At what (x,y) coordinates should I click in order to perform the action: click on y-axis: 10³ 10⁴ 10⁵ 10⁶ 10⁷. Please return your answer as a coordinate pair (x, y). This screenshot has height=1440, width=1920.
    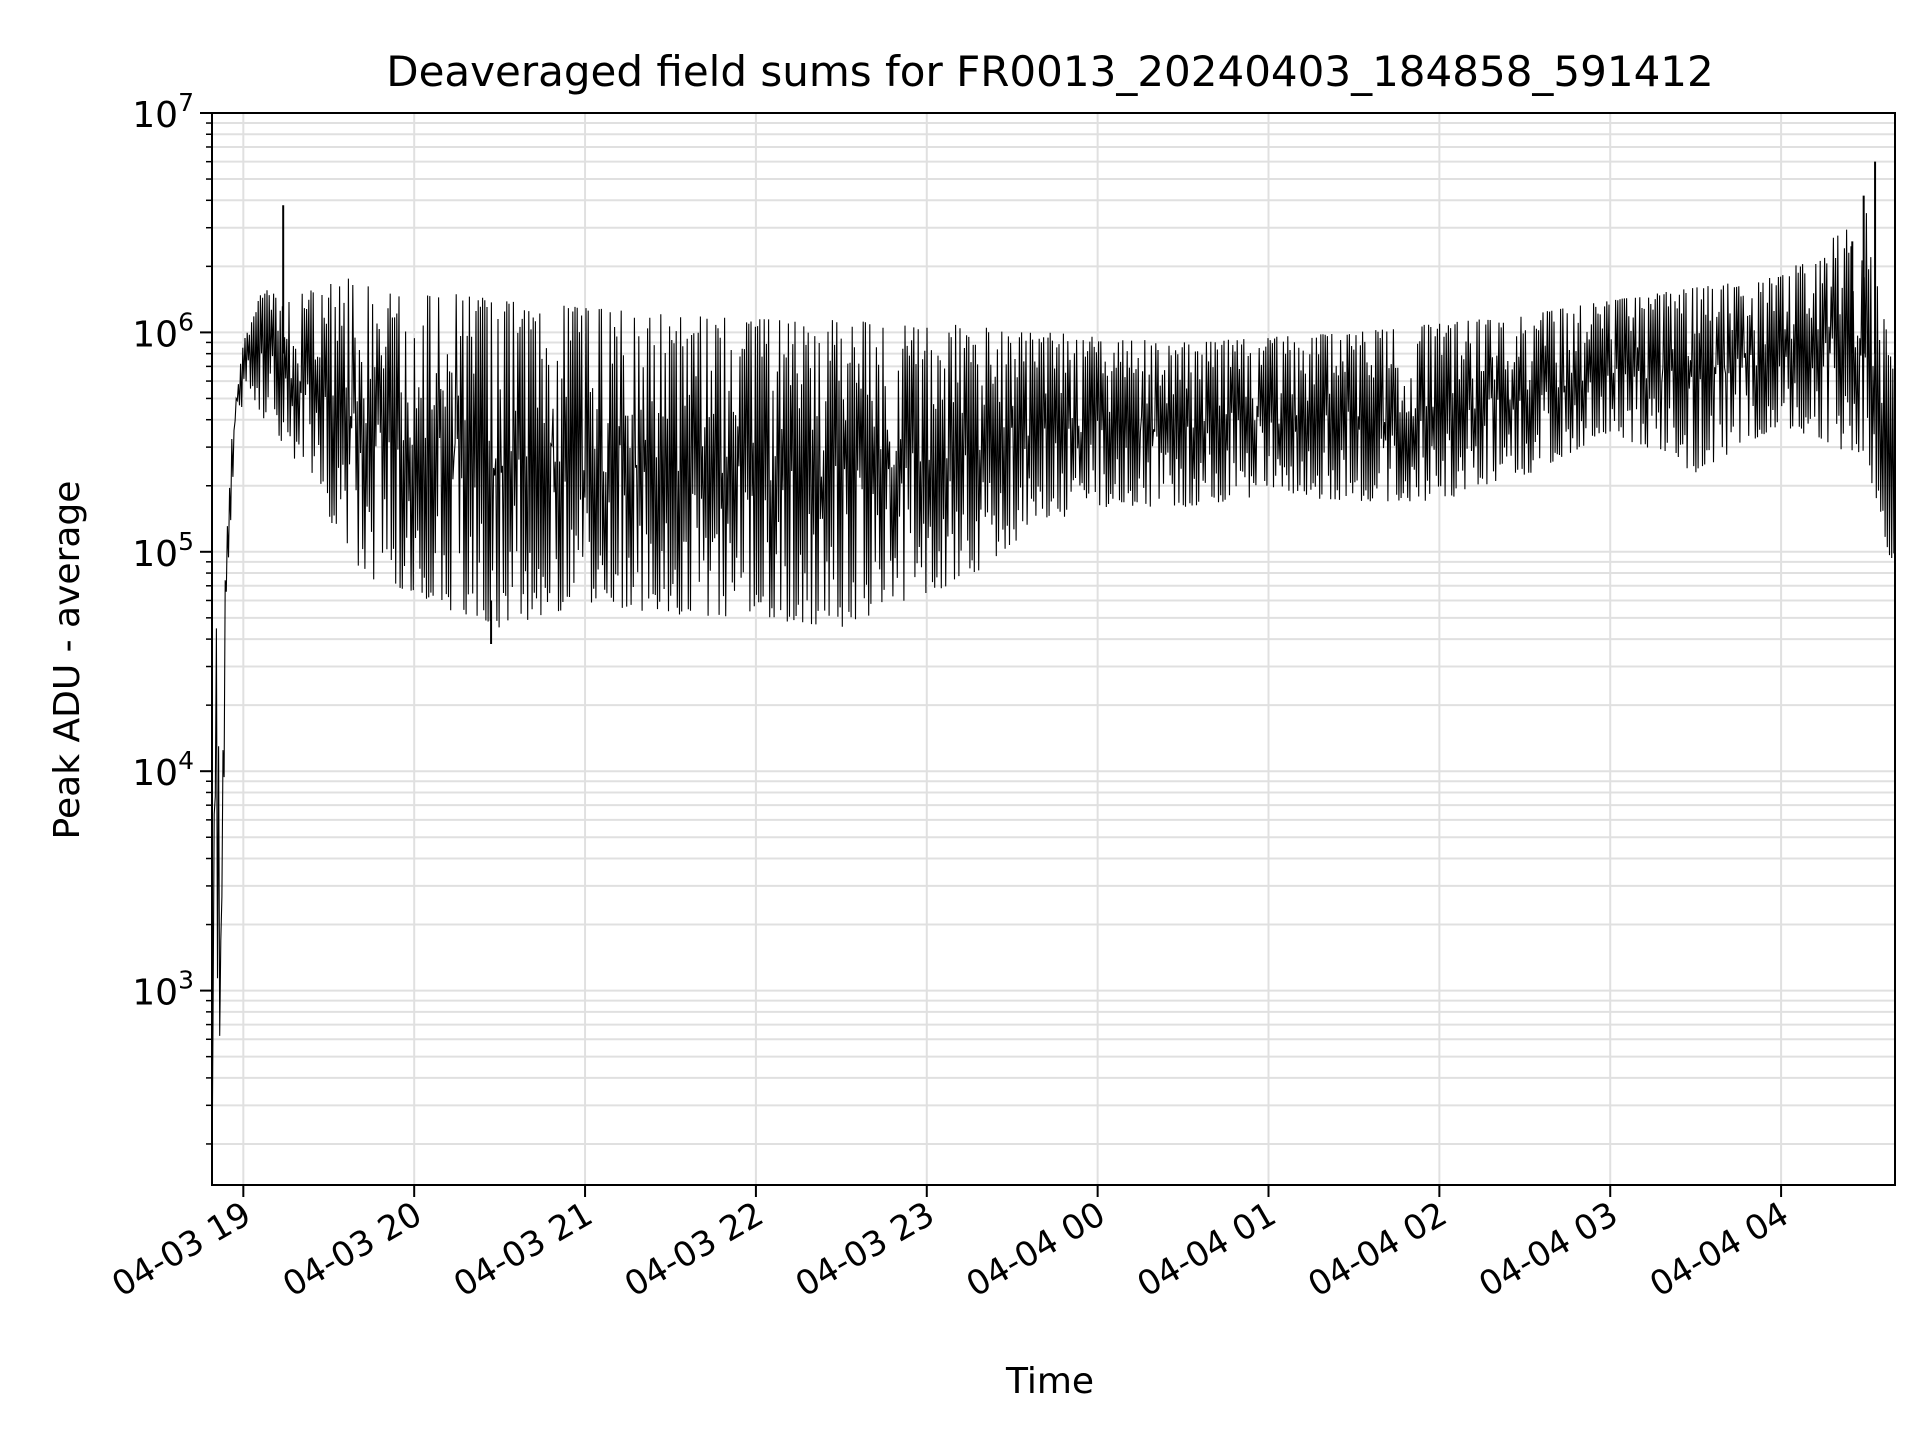
    Looking at the image, I should click on (172, 616).